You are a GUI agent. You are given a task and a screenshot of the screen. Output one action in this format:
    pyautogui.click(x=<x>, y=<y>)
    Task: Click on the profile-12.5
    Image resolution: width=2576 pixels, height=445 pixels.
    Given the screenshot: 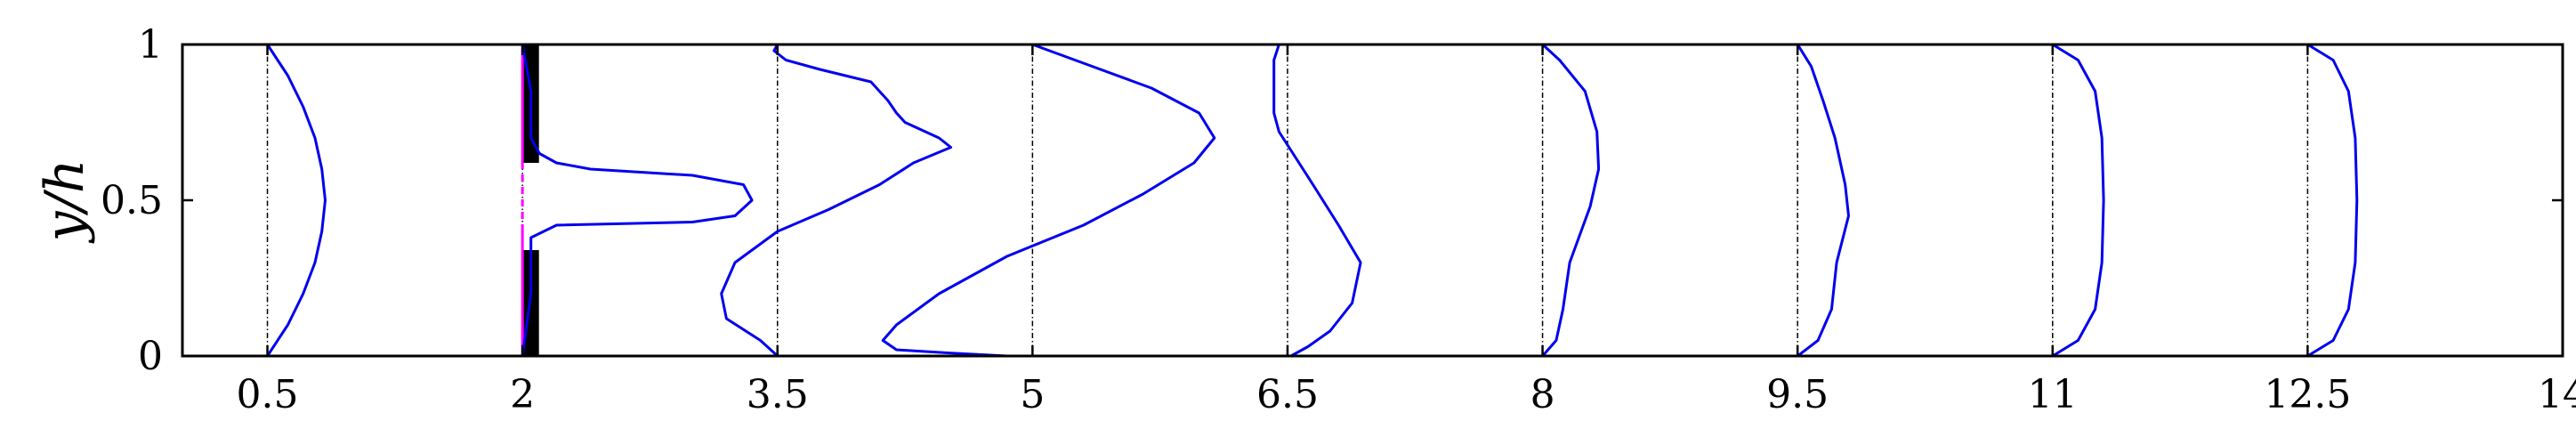 What is the action you would take?
    pyautogui.click(x=2332, y=200)
    